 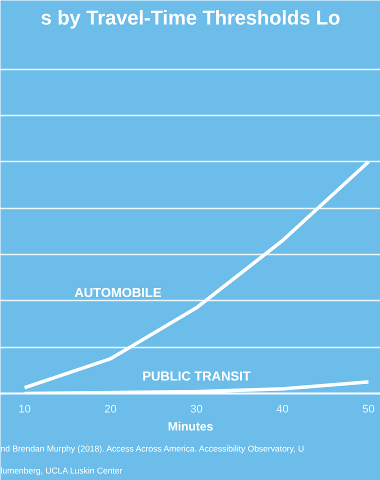 What do you see at coordinates (152, 449) in the screenshot?
I see `text: nd Brendan Murphy (2018). Access Across America. Accessibility Observatory, U` at bounding box center [152, 449].